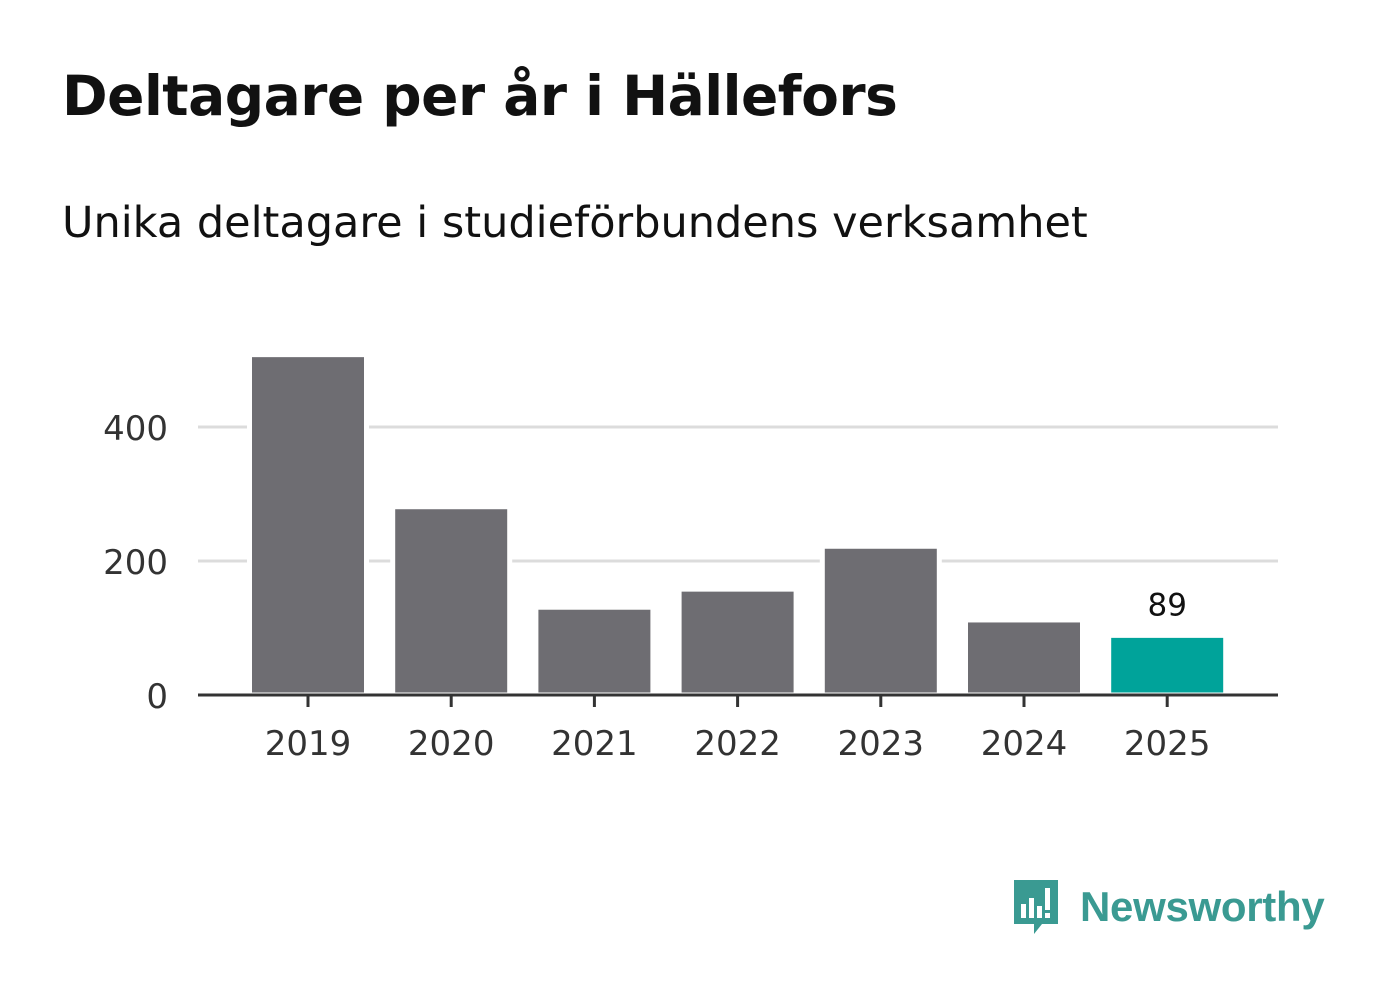 This screenshot has height=999, width=1382. I want to click on y-axis-ticks: 0 200 400, so click(135, 563).